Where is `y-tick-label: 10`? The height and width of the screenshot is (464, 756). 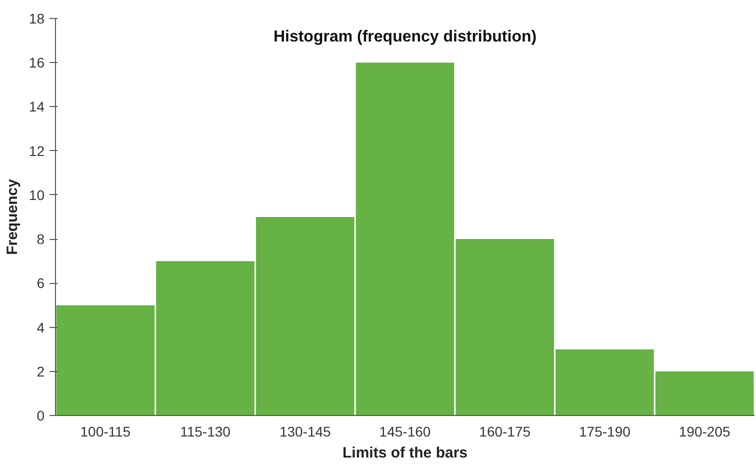
y-tick-label: 10 is located at coordinates (36, 194).